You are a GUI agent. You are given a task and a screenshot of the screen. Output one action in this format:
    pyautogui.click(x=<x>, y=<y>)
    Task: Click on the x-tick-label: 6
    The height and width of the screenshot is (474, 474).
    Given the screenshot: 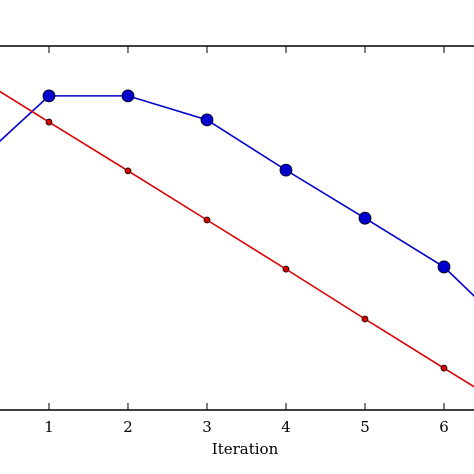 What is the action you would take?
    pyautogui.click(x=444, y=427)
    